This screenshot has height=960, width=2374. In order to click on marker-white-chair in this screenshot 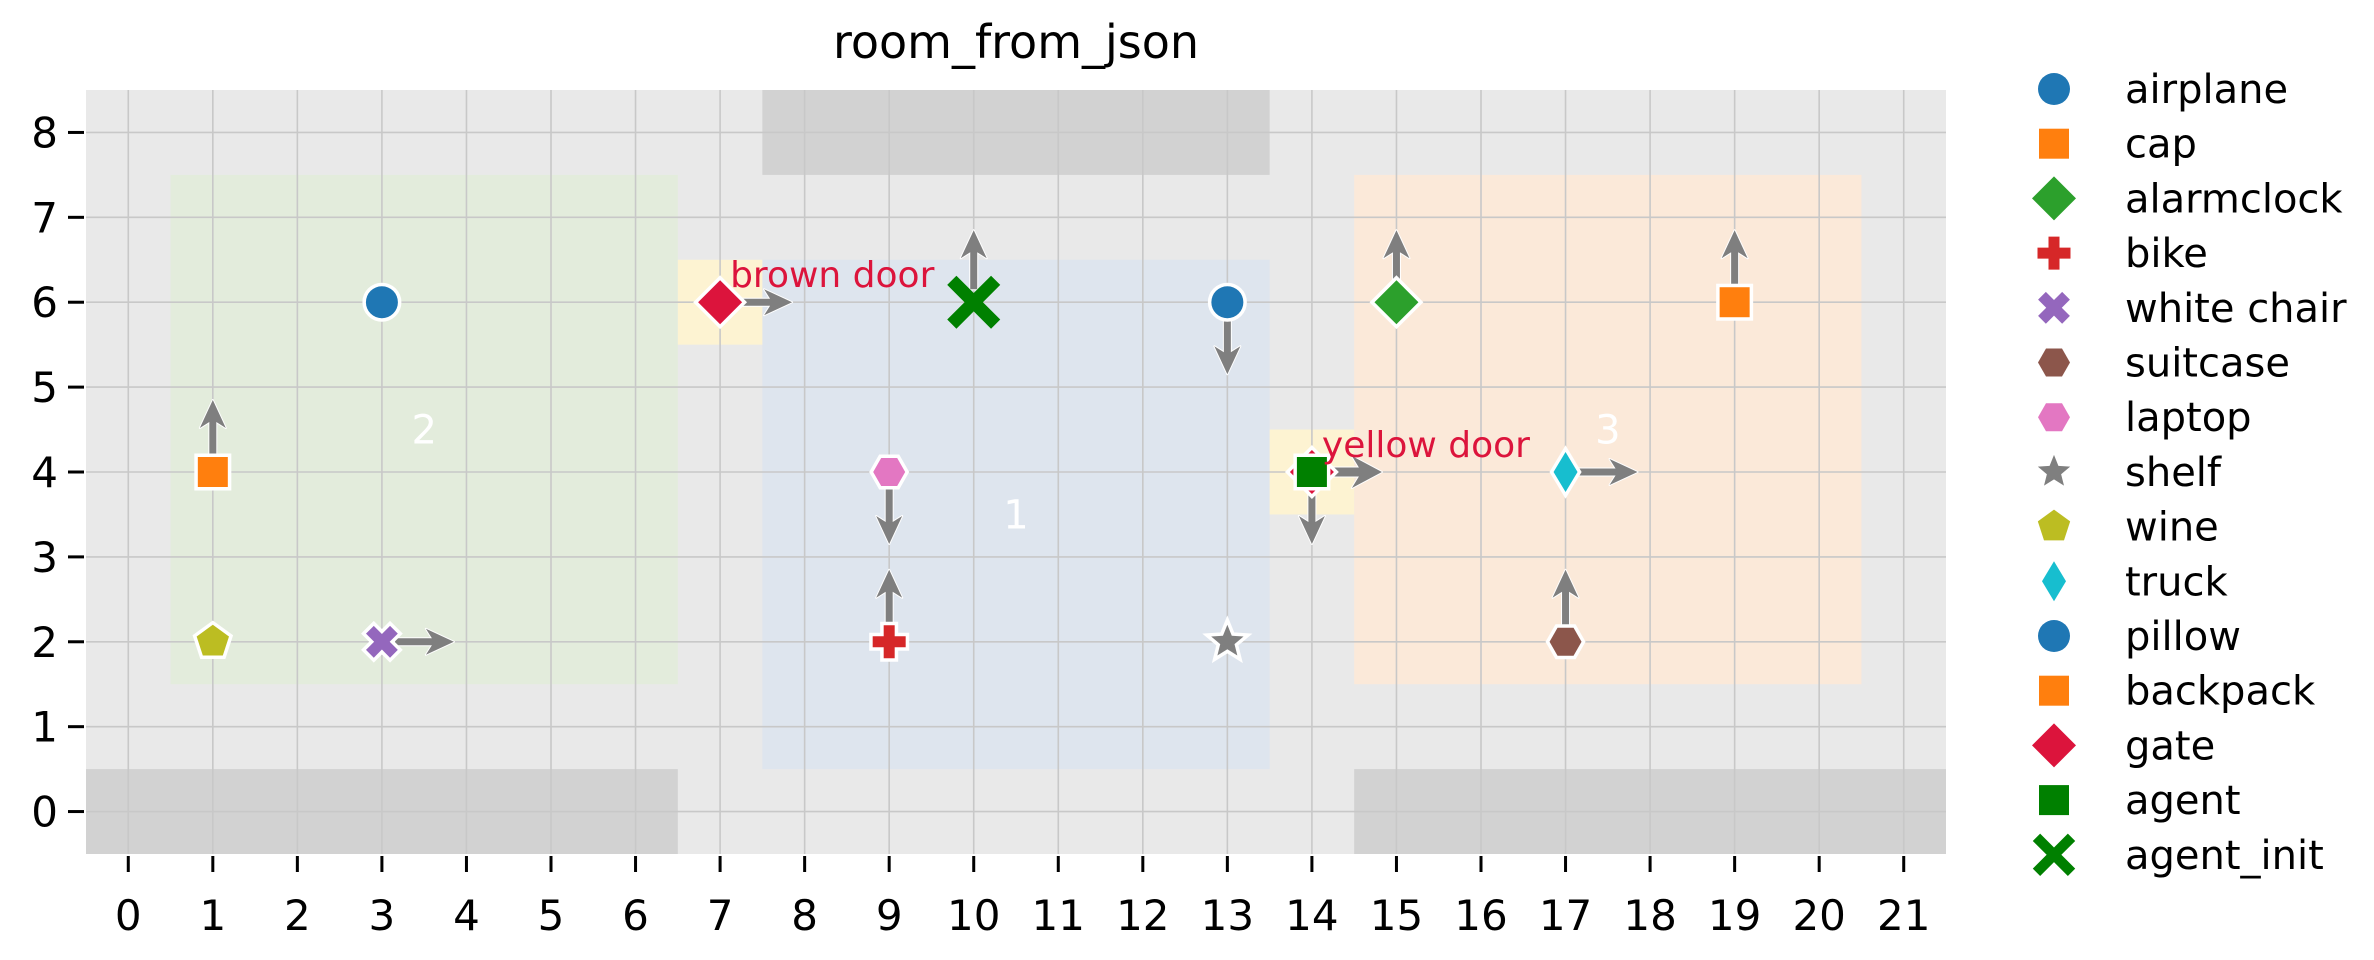, I will do `click(382, 641)`.